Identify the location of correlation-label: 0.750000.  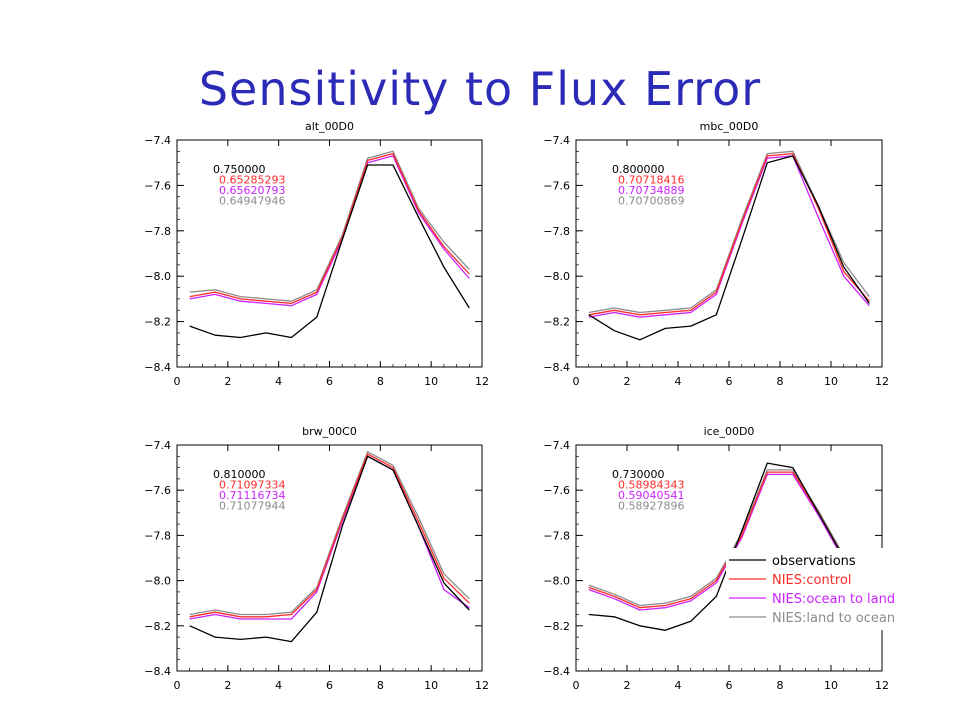
(239, 169).